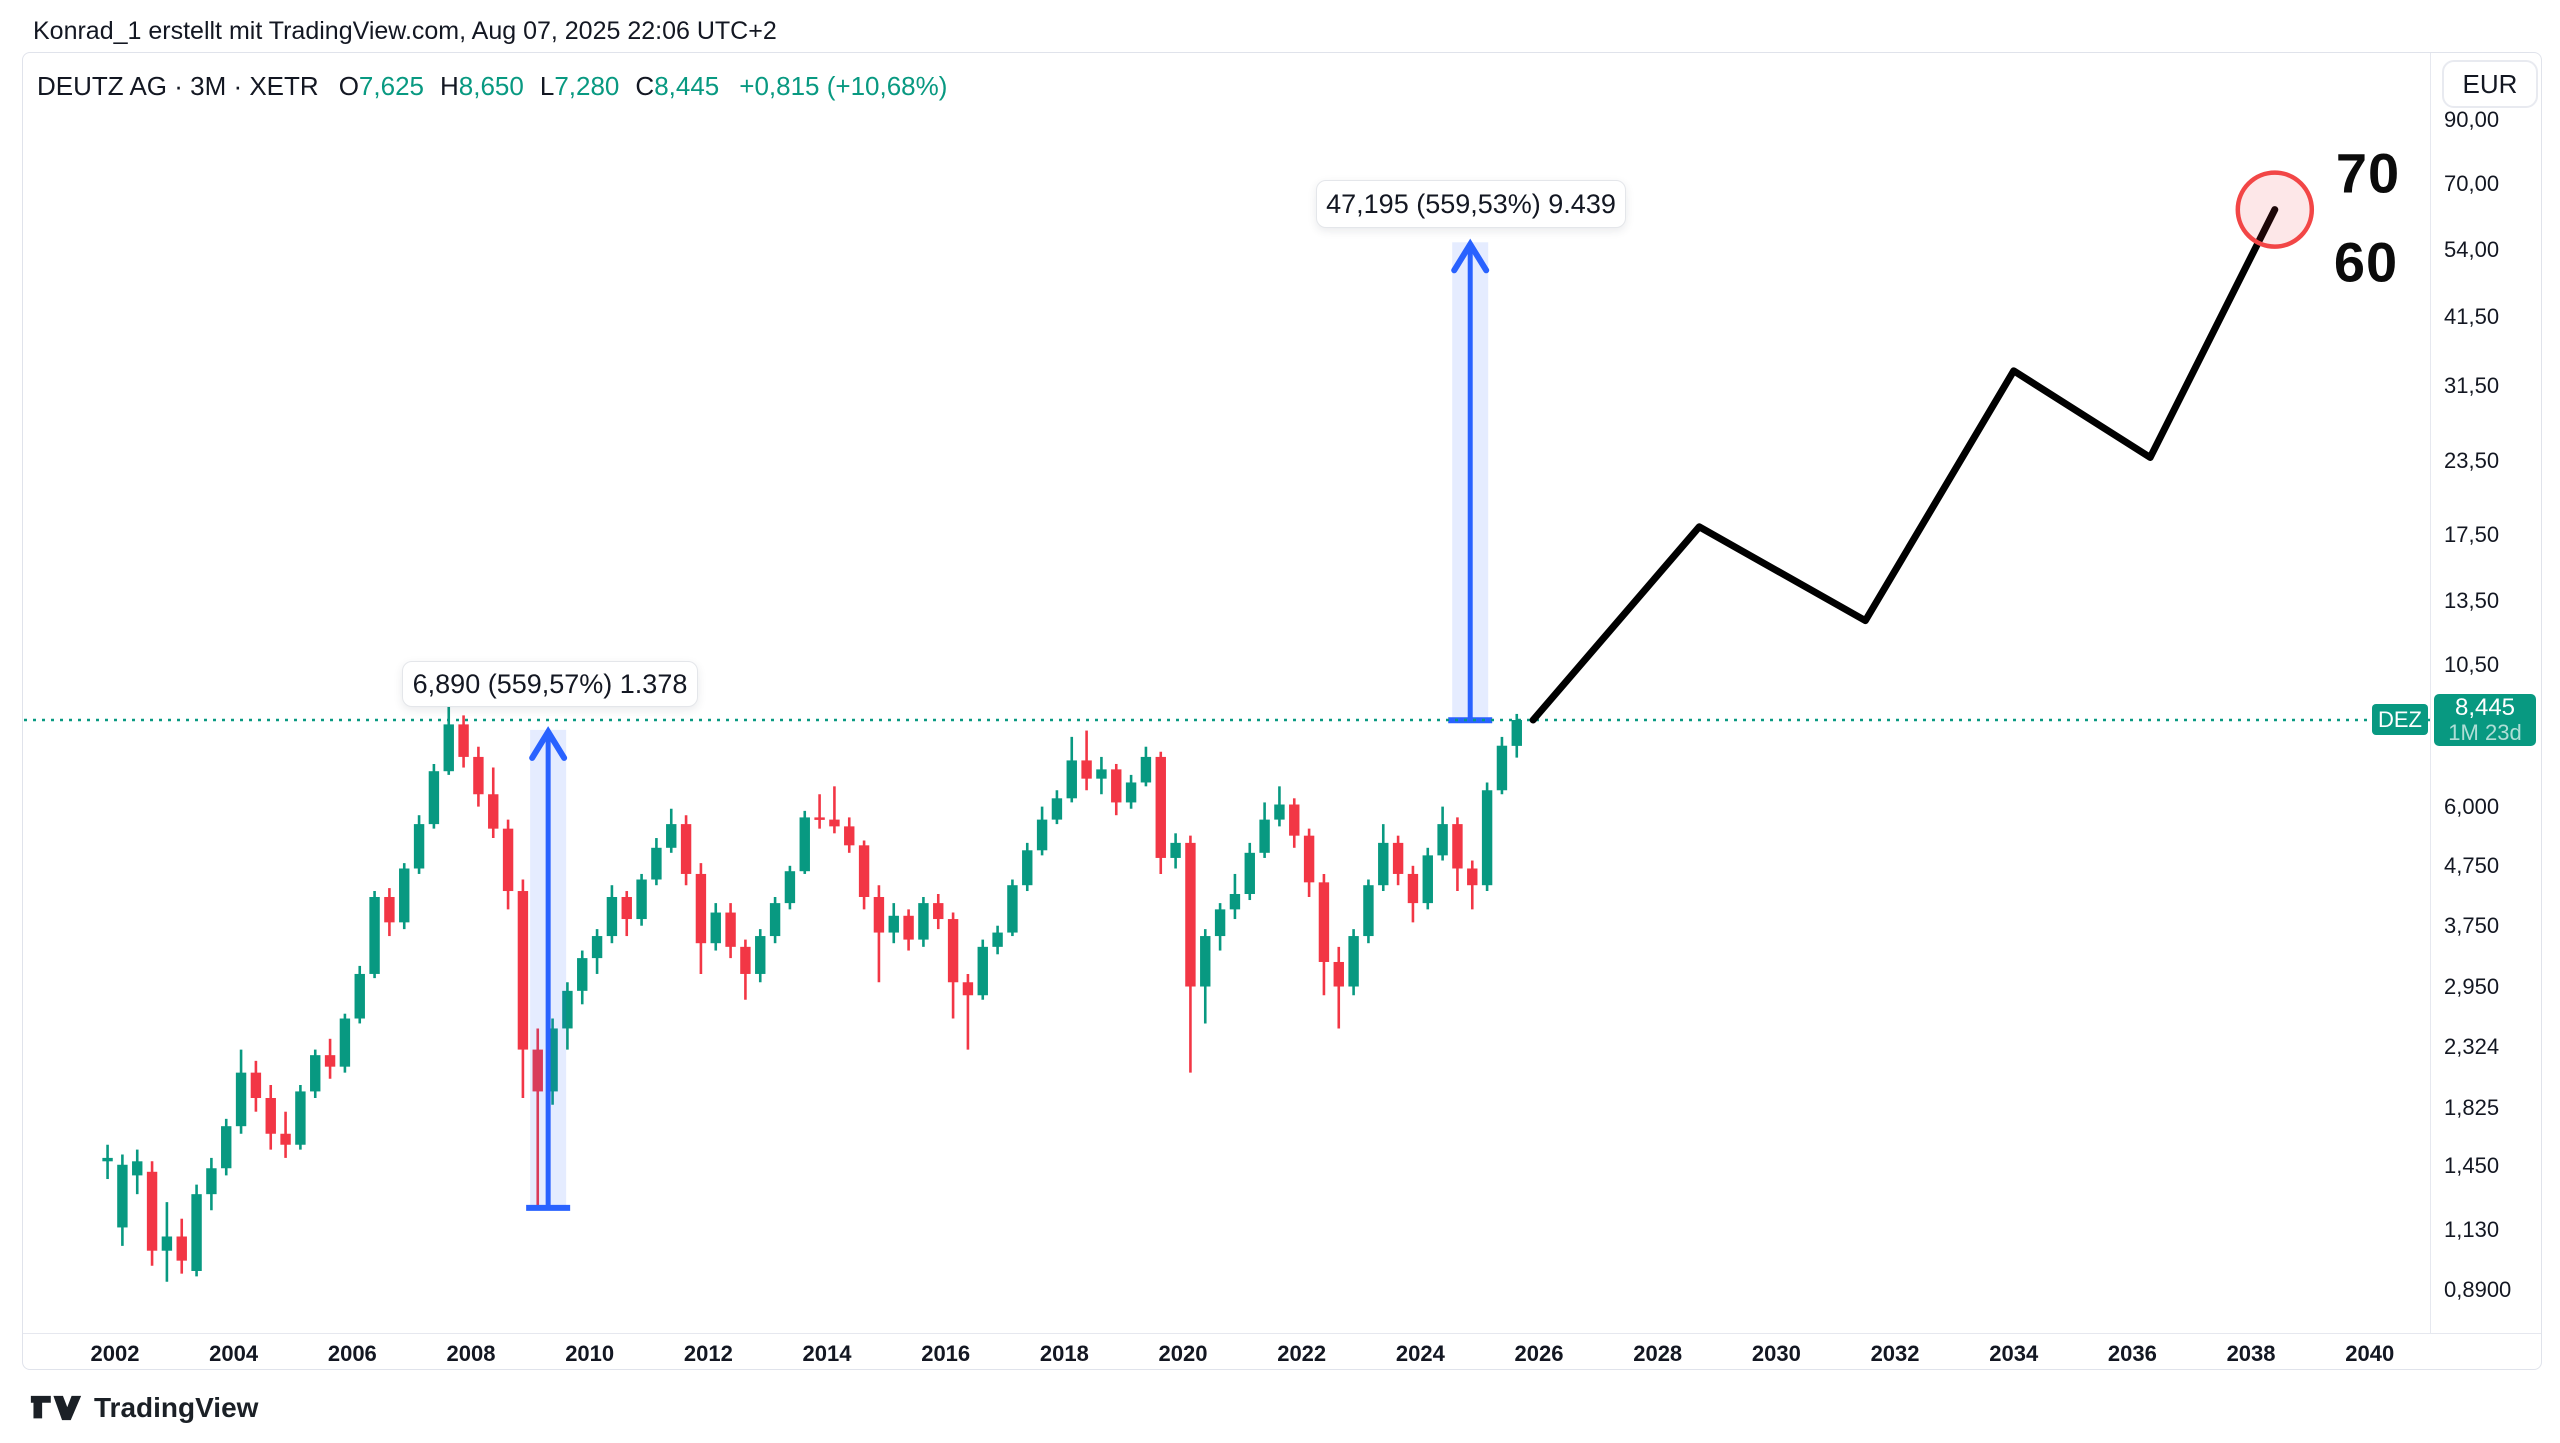  What do you see at coordinates (2472, 535) in the screenshot?
I see `price-tick-label: 17,50` at bounding box center [2472, 535].